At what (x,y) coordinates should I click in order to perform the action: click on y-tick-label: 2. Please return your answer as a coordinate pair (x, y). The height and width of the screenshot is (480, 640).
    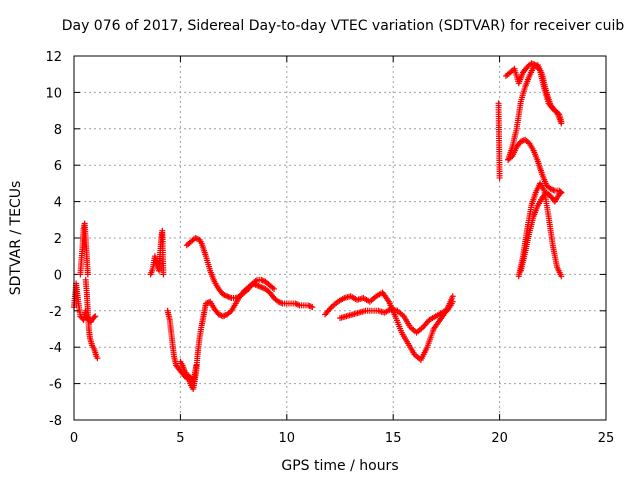
    Looking at the image, I should click on (58, 239).